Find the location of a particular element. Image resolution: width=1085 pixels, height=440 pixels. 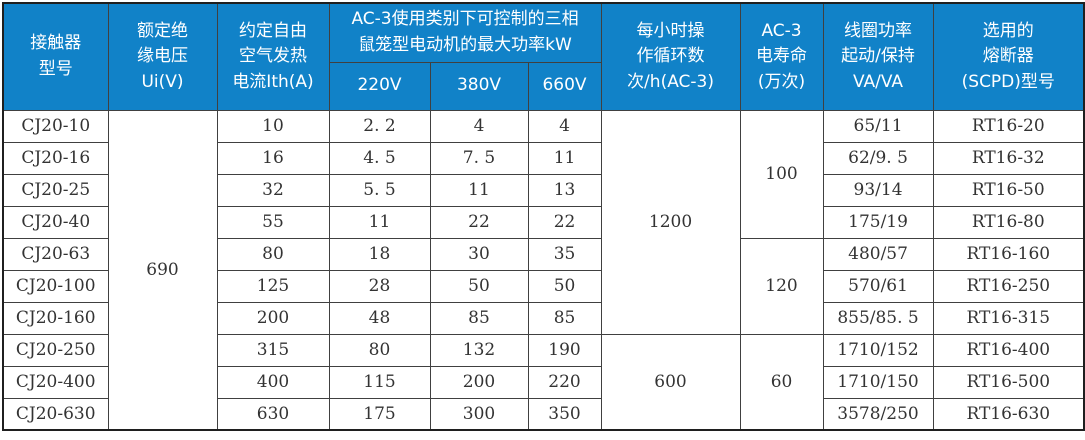

table-row: CJ20-25 32 5. 5 11 13 93/14 RT16-50 is located at coordinates (543, 190).